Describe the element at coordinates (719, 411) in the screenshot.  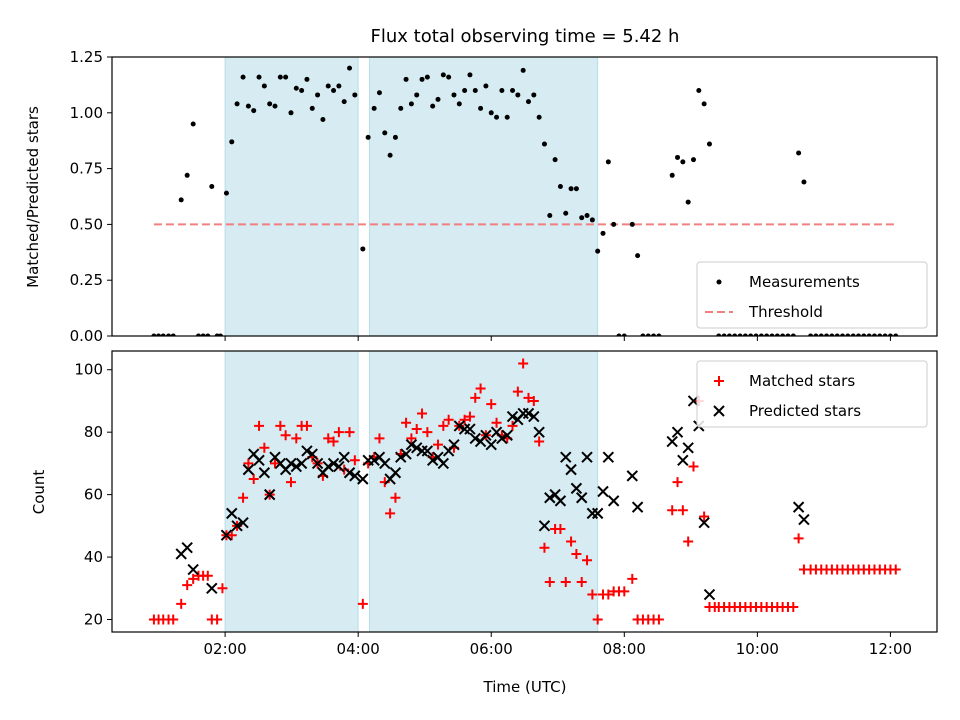
I see `legend-marker` at that location.